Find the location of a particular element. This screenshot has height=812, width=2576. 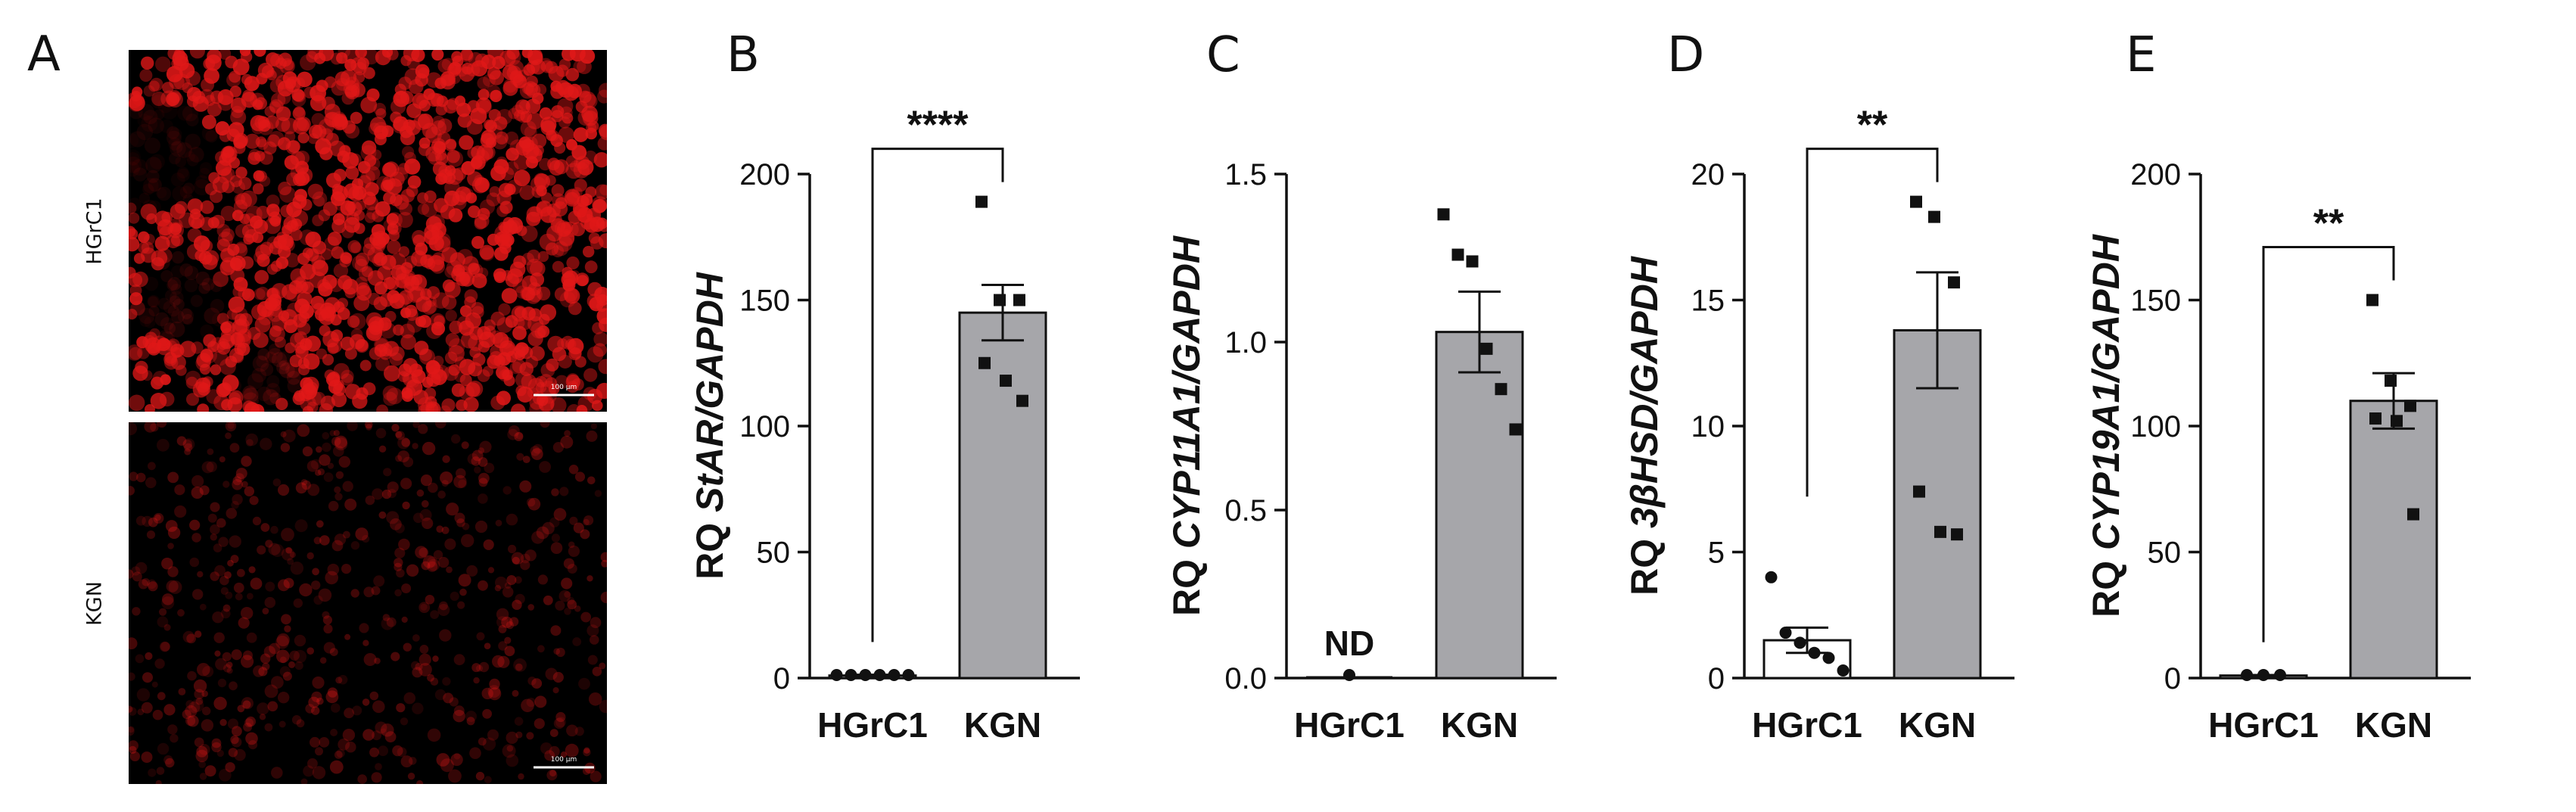

category-label: KGN is located at coordinates (2393, 725).